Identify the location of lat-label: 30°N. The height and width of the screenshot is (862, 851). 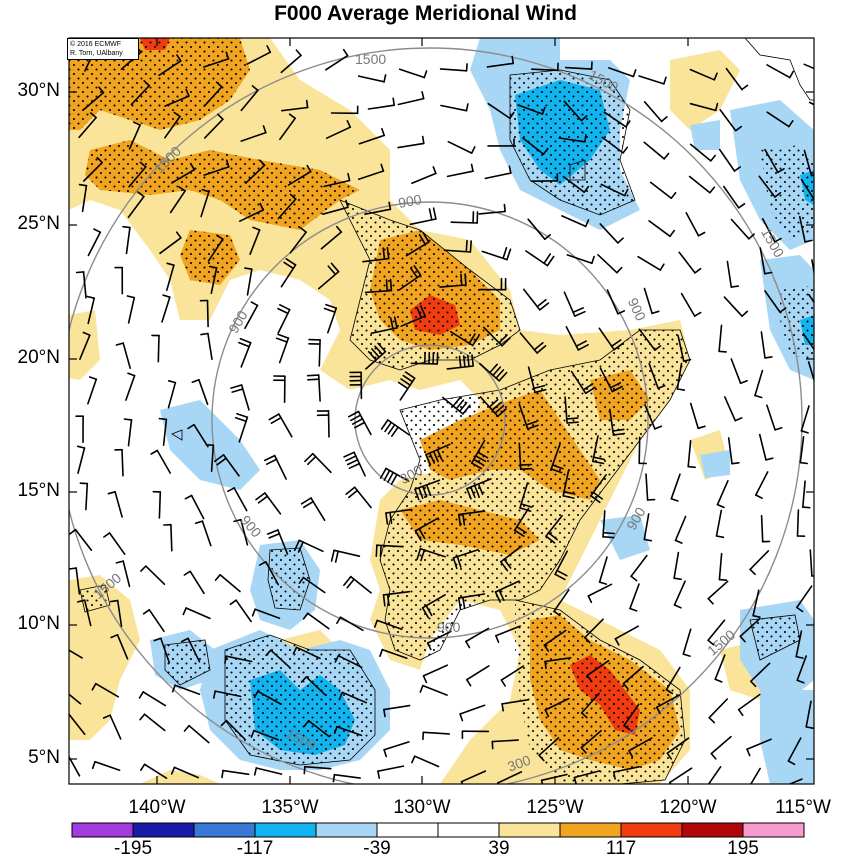
(38, 90).